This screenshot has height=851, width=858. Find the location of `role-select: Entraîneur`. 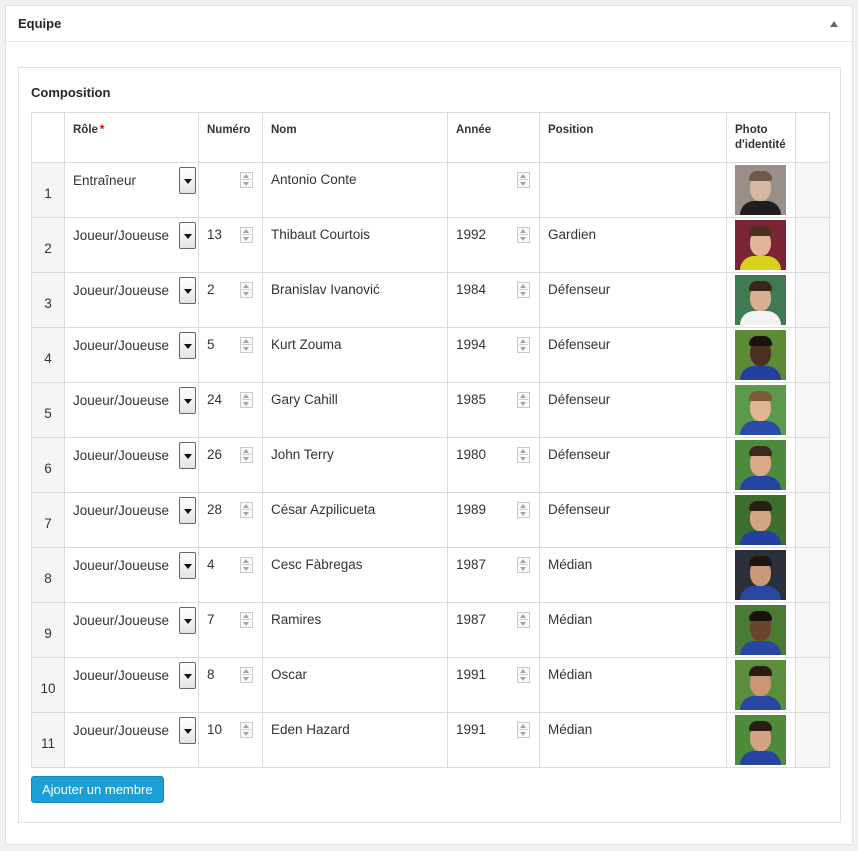

role-select: Entraîneur is located at coordinates (131, 190).